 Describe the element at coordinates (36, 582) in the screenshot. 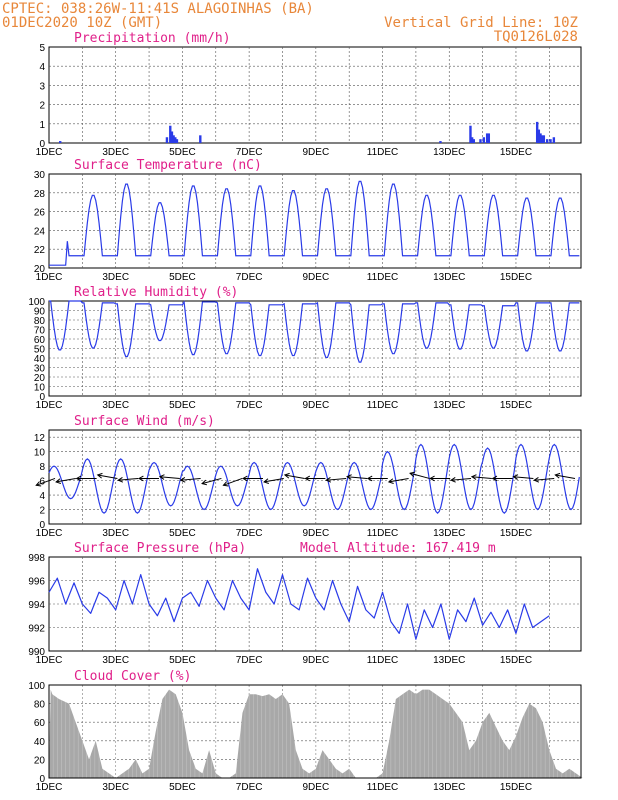

I see `y-tick-label: 996` at that location.